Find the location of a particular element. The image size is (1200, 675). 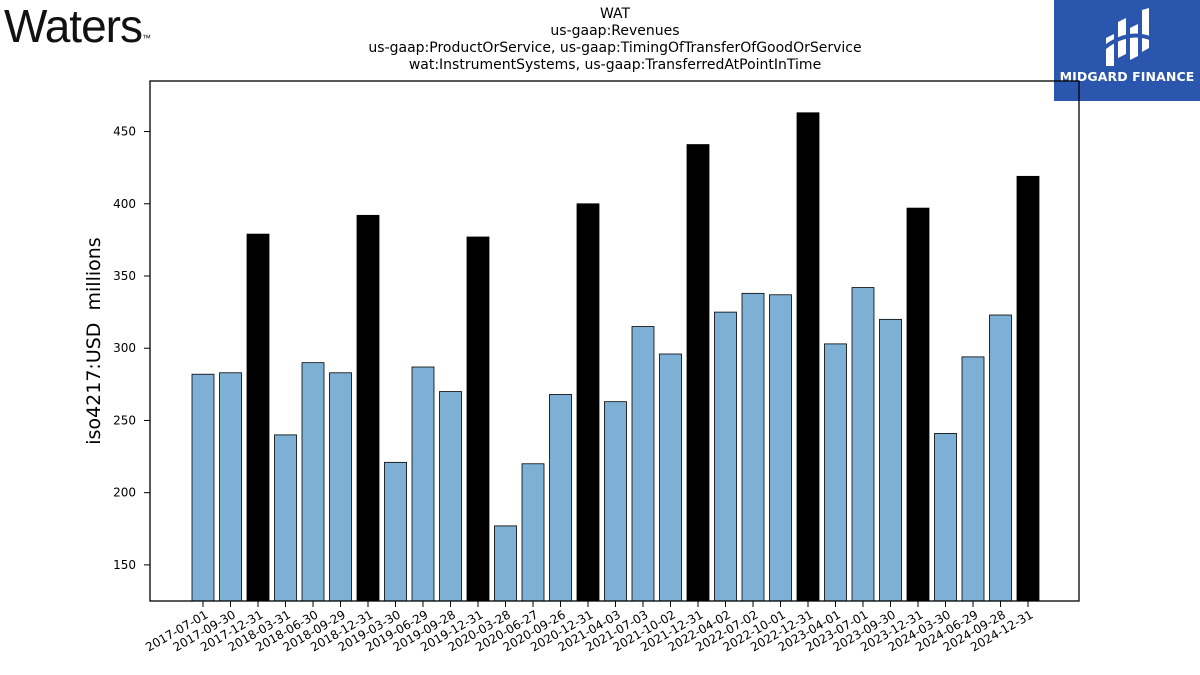

waters-logo: Waters™ is located at coordinates (77, 26).